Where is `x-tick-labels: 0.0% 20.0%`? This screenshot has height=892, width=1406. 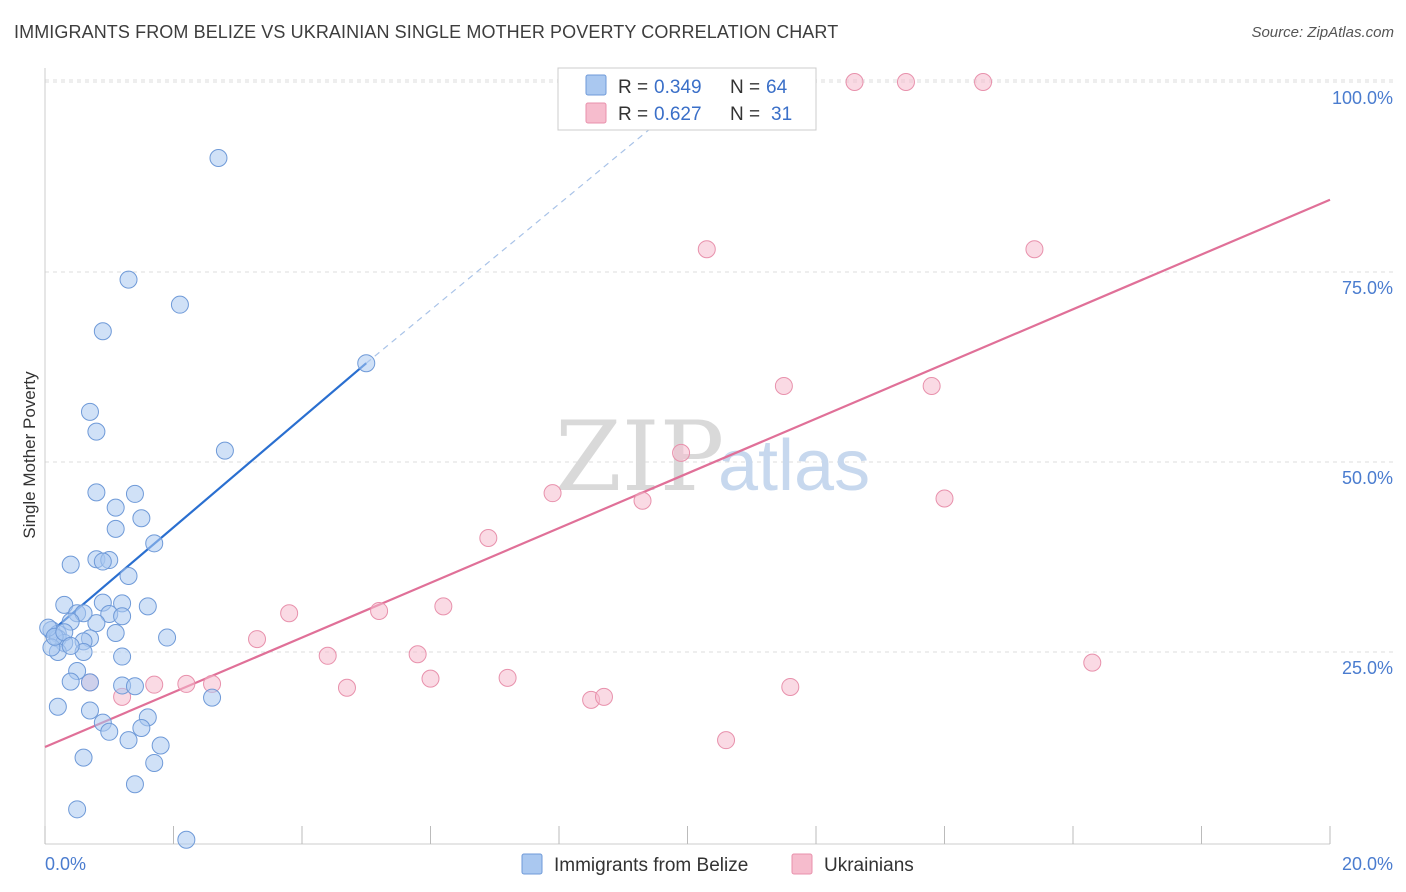 x-tick-labels: 0.0% 20.0% is located at coordinates (719, 864).